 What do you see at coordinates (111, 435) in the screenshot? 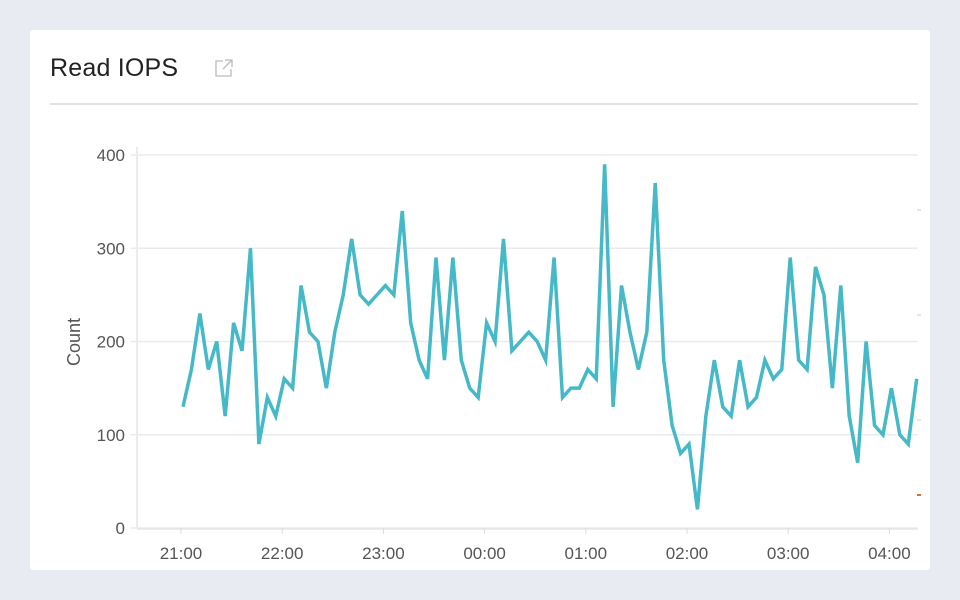
I see `y-tick-label: 100` at bounding box center [111, 435].